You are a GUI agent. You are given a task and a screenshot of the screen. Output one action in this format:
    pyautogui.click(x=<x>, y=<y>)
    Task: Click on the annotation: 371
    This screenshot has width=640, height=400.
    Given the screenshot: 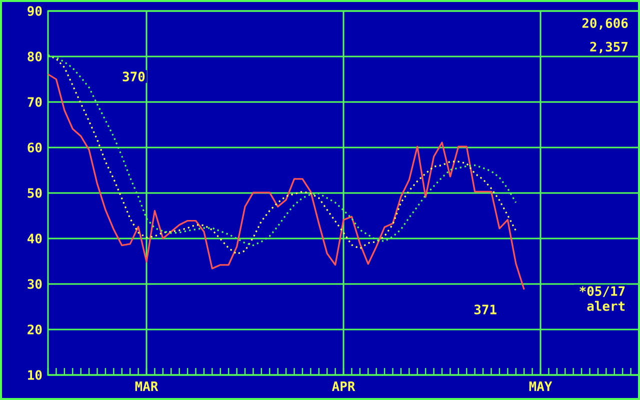 What is the action you would take?
    pyautogui.click(x=485, y=309)
    